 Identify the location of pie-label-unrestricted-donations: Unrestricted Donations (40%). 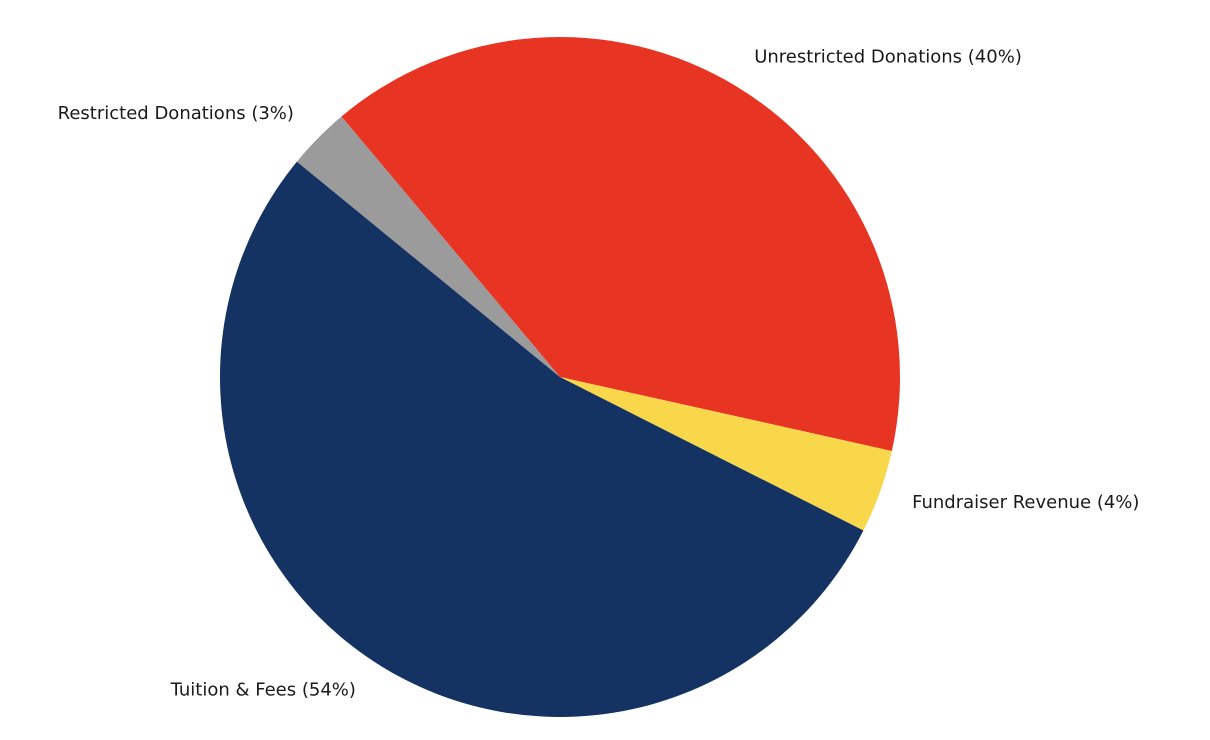
(888, 56).